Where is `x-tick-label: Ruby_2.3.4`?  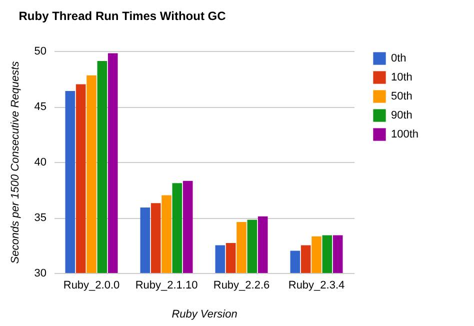 x-tick-label: Ruby_2.3.4 is located at coordinates (316, 286).